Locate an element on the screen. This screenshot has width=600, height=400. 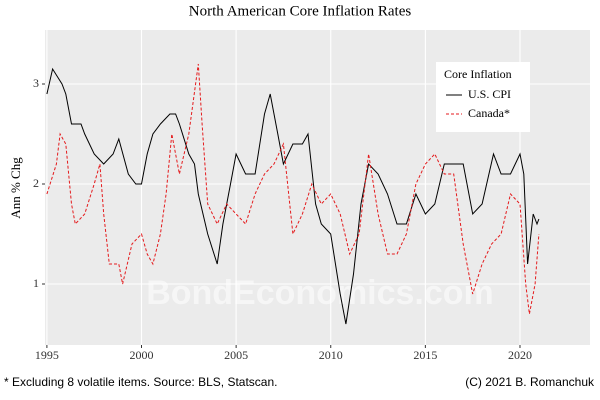
watermark: BondEconomics.com is located at coordinates (320, 293).